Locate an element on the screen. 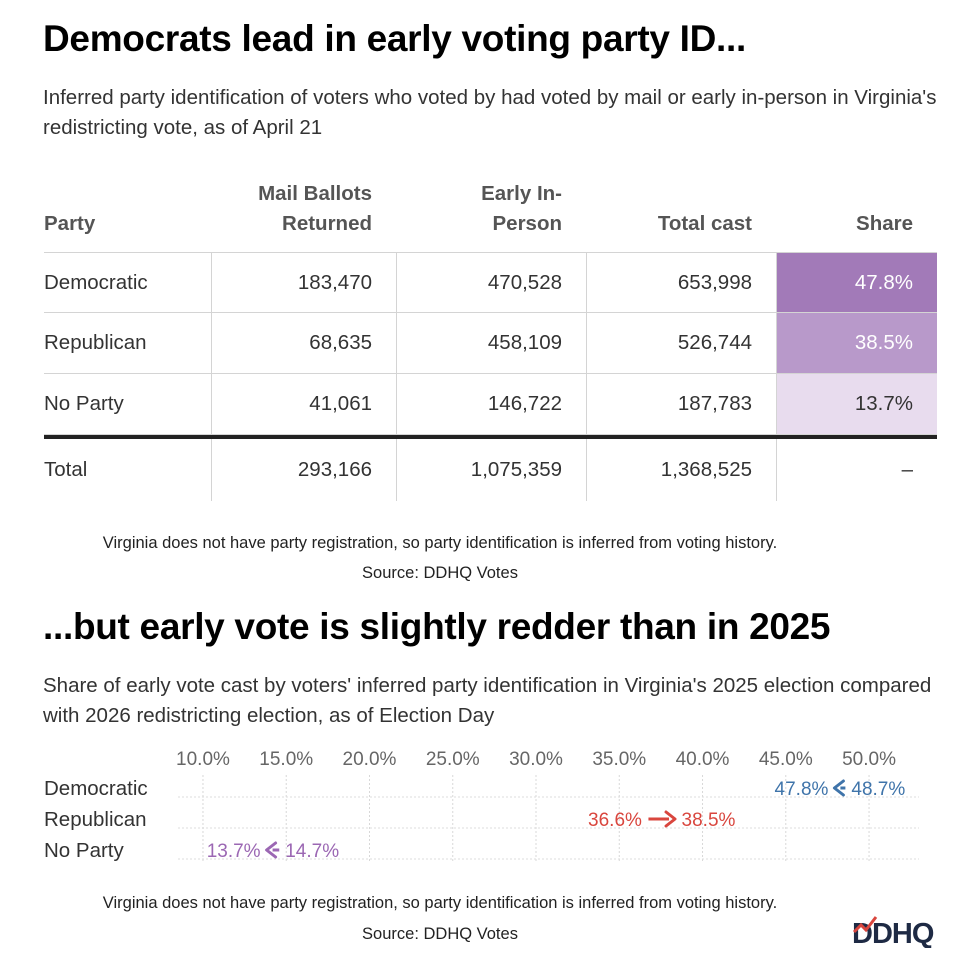 This screenshot has width=968, height=968. table-row: No Party 41,061 146,722 187,783 13.7% is located at coordinates (490, 404).